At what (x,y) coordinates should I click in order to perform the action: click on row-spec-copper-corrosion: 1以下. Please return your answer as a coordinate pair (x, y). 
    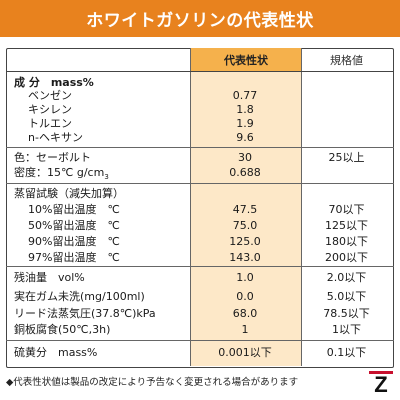
    Looking at the image, I should click on (346, 329).